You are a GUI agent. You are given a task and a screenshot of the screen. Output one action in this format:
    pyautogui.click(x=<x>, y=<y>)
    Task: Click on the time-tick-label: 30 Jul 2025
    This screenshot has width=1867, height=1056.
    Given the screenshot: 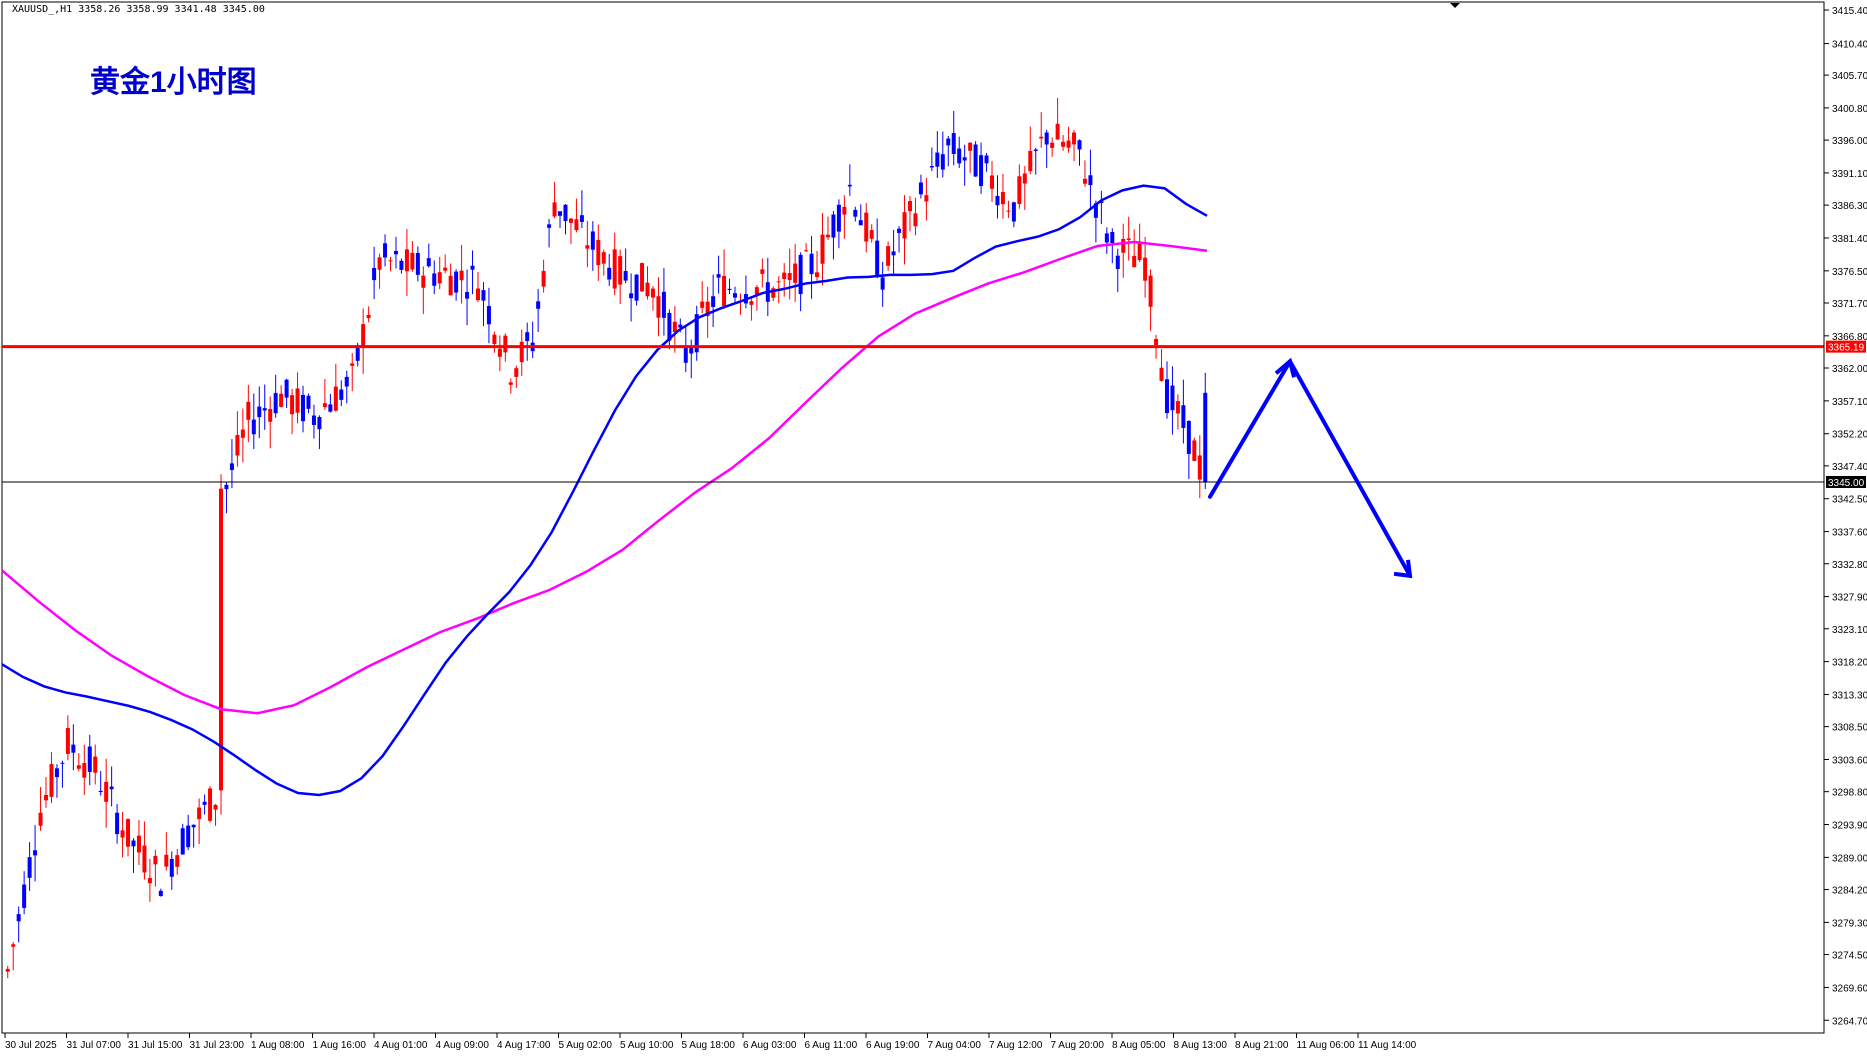 What is the action you would take?
    pyautogui.click(x=31, y=1045)
    